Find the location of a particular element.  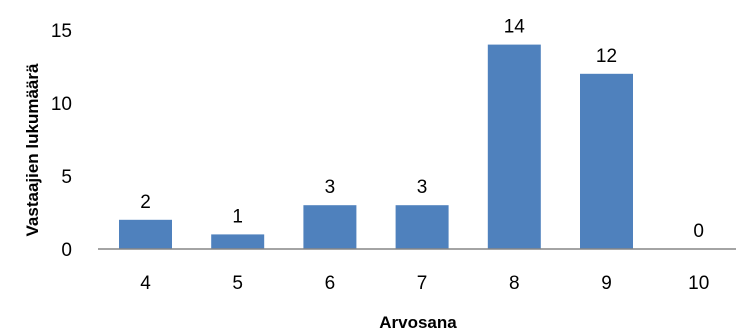

y-tick-label: 0 is located at coordinates (66, 250).